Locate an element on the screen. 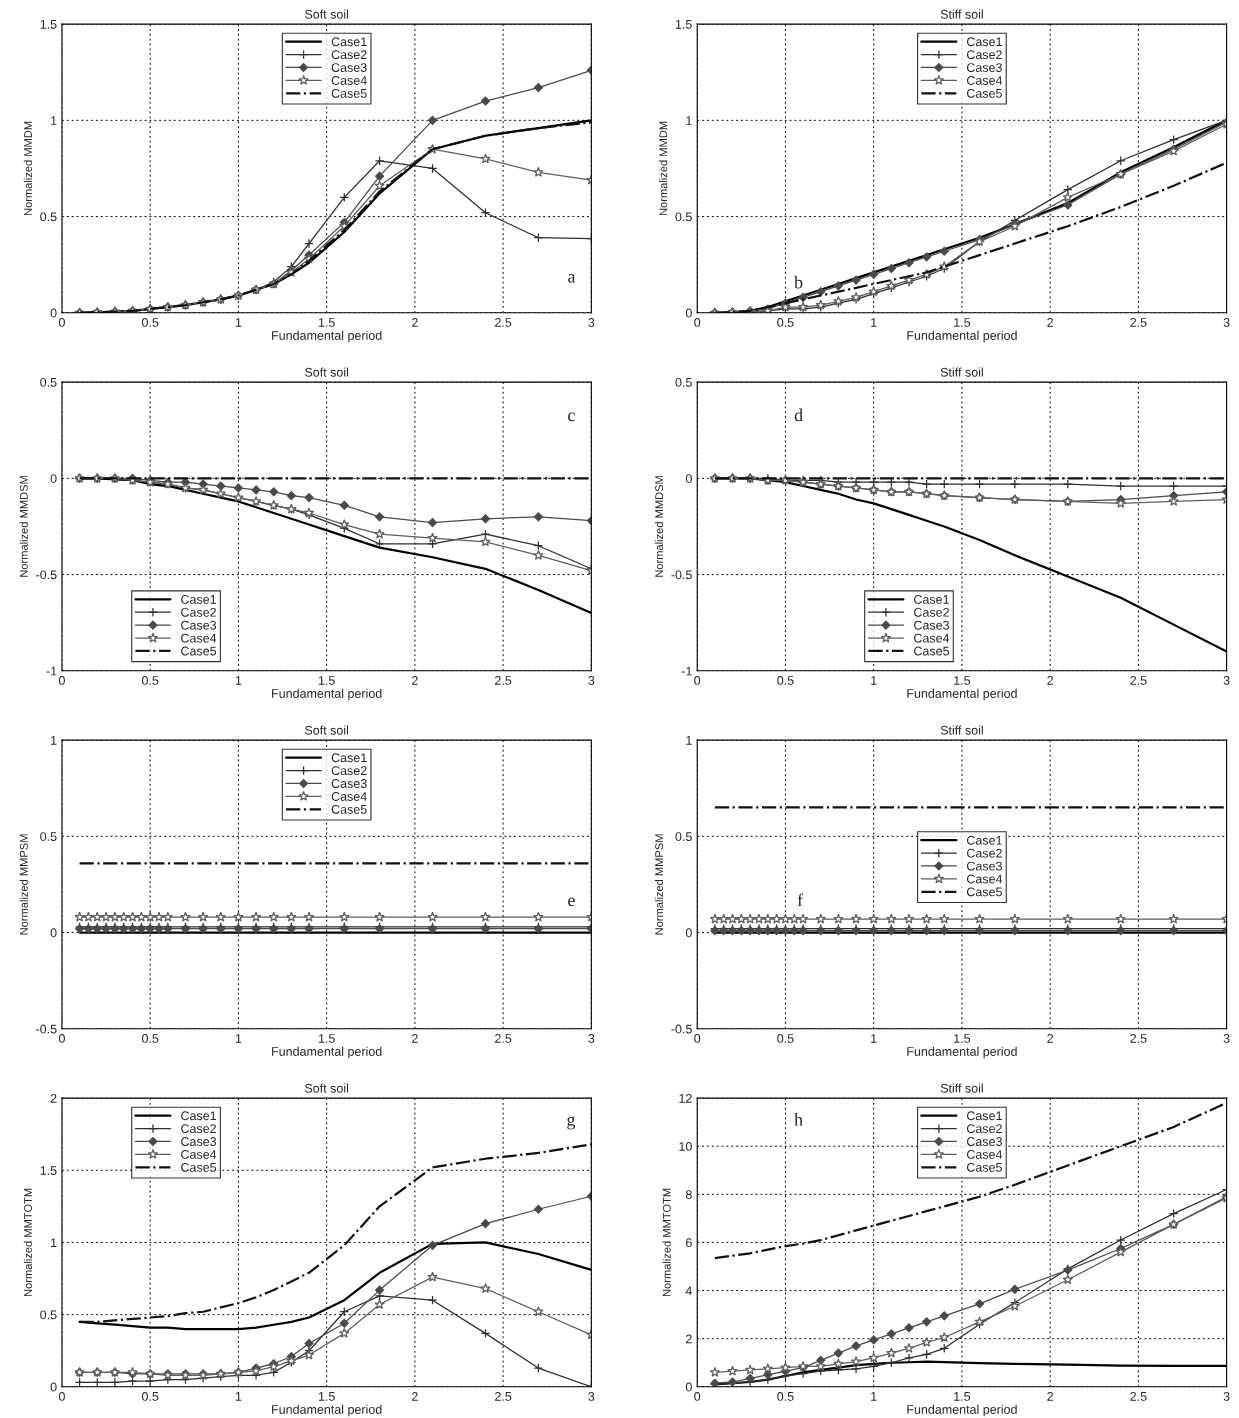 Image resolution: width=1239 pixels, height=1418 pixels. y-axis-title: Normalized MMDM is located at coordinates (663, 168).